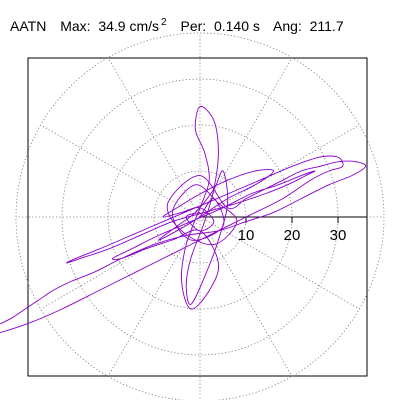 The image size is (400, 400). What do you see at coordinates (326, 26) in the screenshot?
I see `angle-value: 211.7` at bounding box center [326, 26].